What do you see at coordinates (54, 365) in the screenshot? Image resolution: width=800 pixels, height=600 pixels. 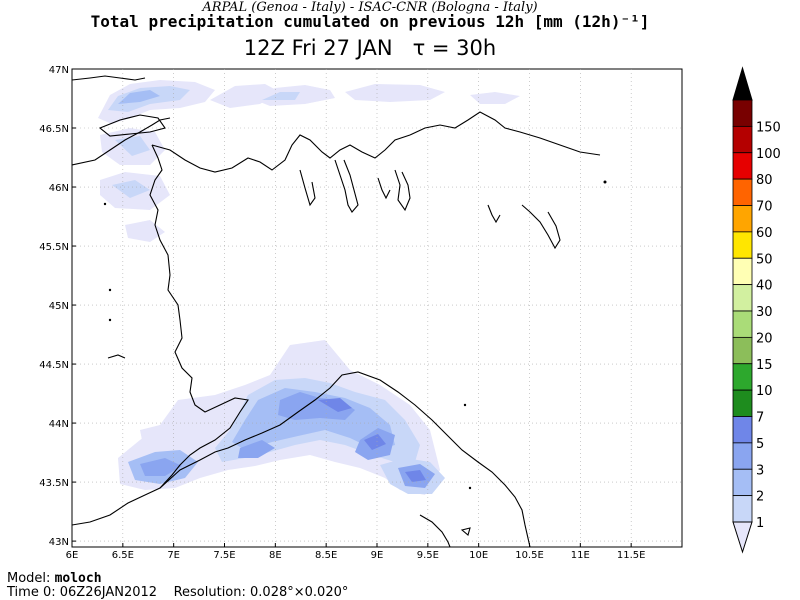 I see `lat-tick-label: 44.5N` at bounding box center [54, 365].